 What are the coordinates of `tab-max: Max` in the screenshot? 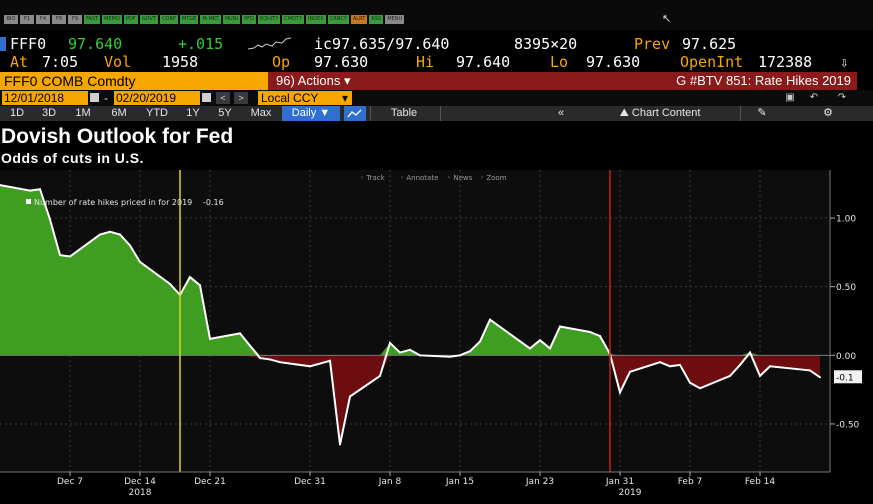 It's located at (261, 113).